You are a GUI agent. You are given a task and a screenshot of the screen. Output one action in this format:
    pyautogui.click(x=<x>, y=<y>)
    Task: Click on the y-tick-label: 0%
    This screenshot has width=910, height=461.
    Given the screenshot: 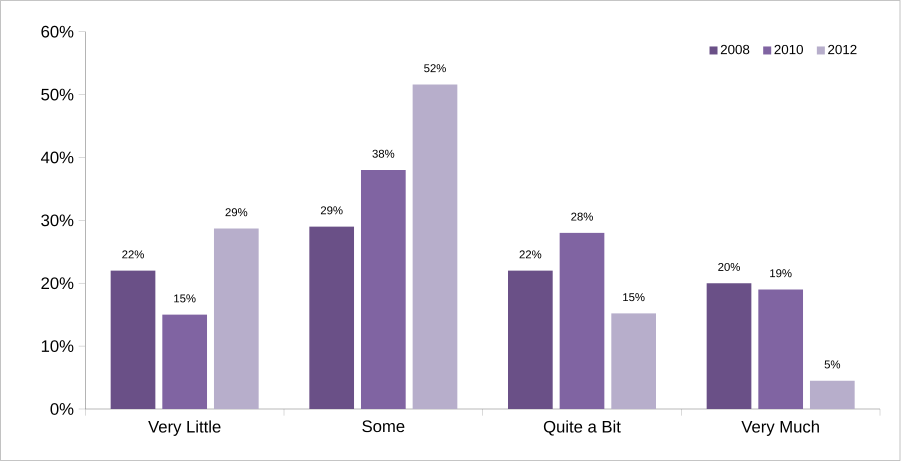 What is the action you would take?
    pyautogui.click(x=62, y=409)
    